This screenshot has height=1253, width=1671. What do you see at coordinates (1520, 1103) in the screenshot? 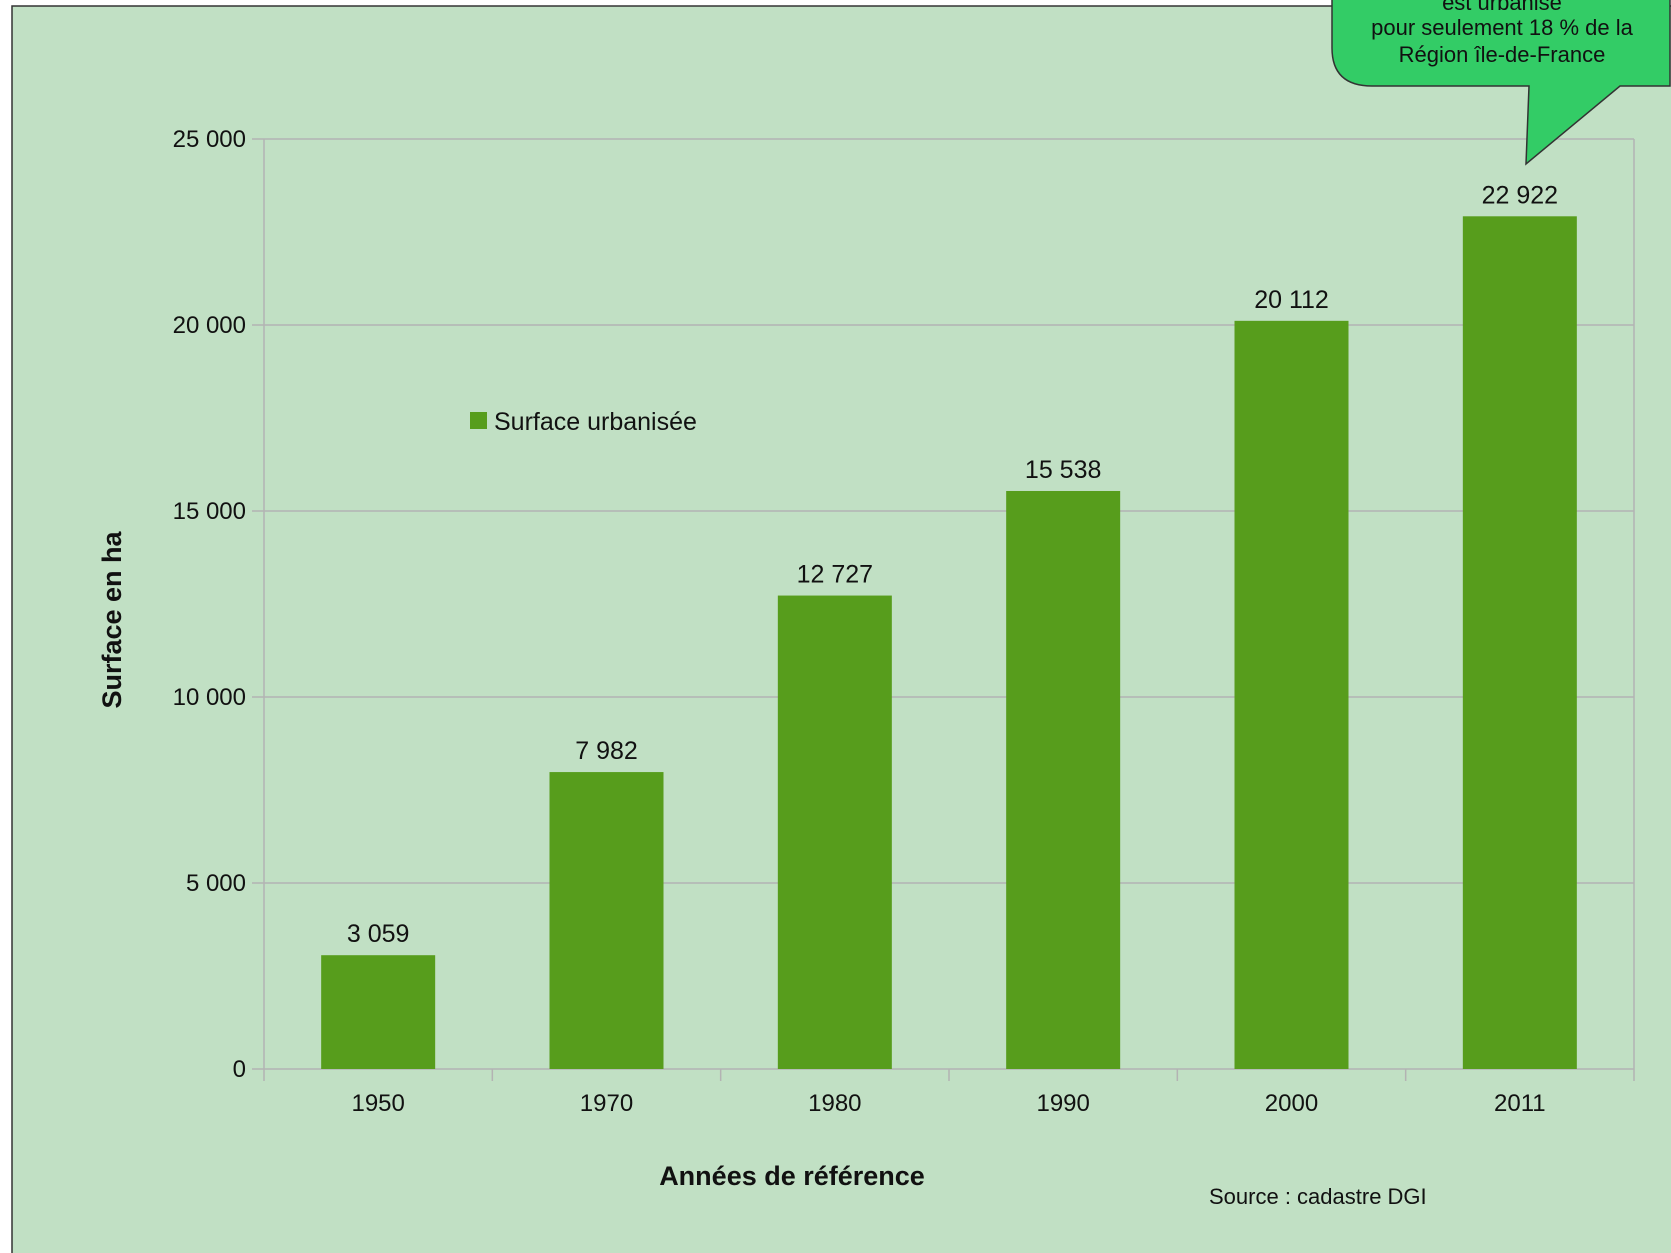
I see `x-tick-label: 2011` at bounding box center [1520, 1103].